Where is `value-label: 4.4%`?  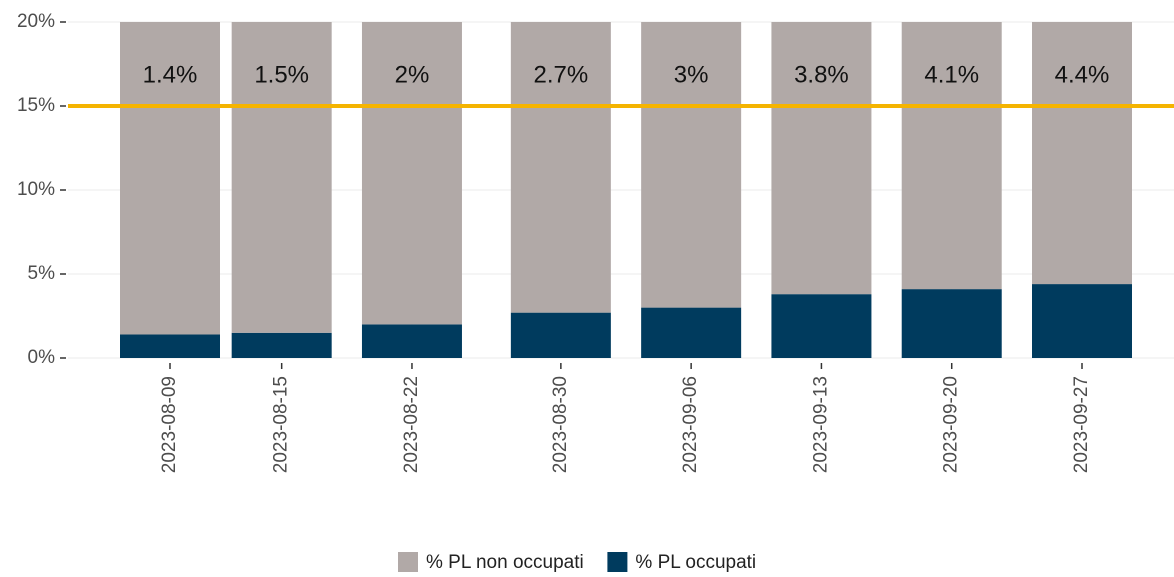 value-label: 4.4% is located at coordinates (1082, 74).